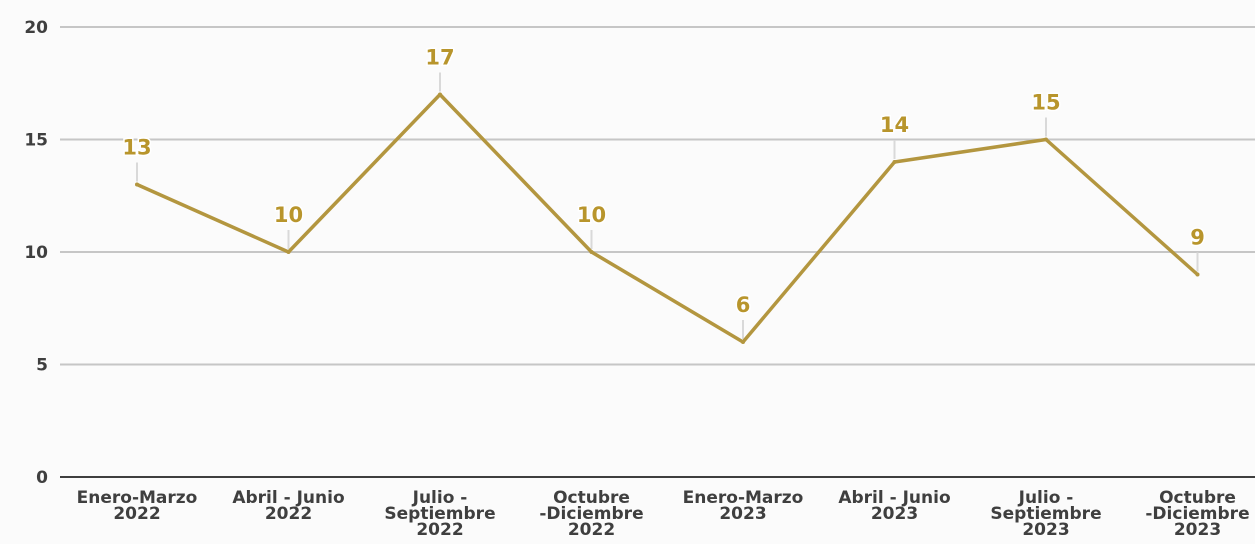 This screenshot has height=544, width=1255. I want to click on x-tick-label: Enero-Marzo 2023, so click(743, 506).